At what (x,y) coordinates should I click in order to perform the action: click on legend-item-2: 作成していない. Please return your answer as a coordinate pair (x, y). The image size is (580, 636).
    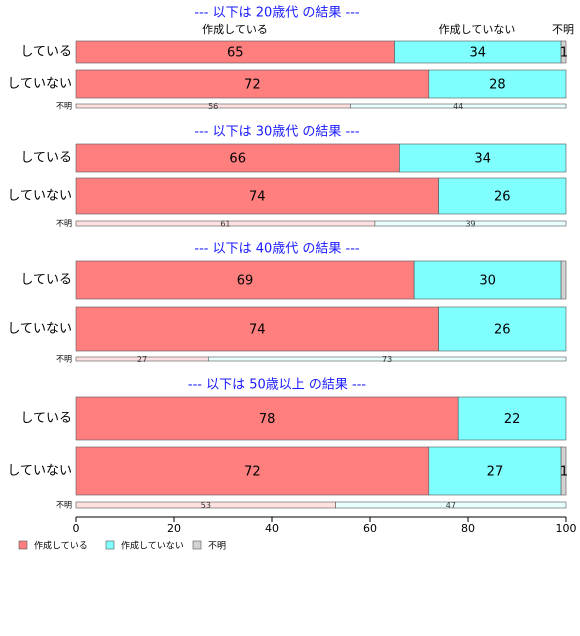
    Looking at the image, I should click on (144, 546).